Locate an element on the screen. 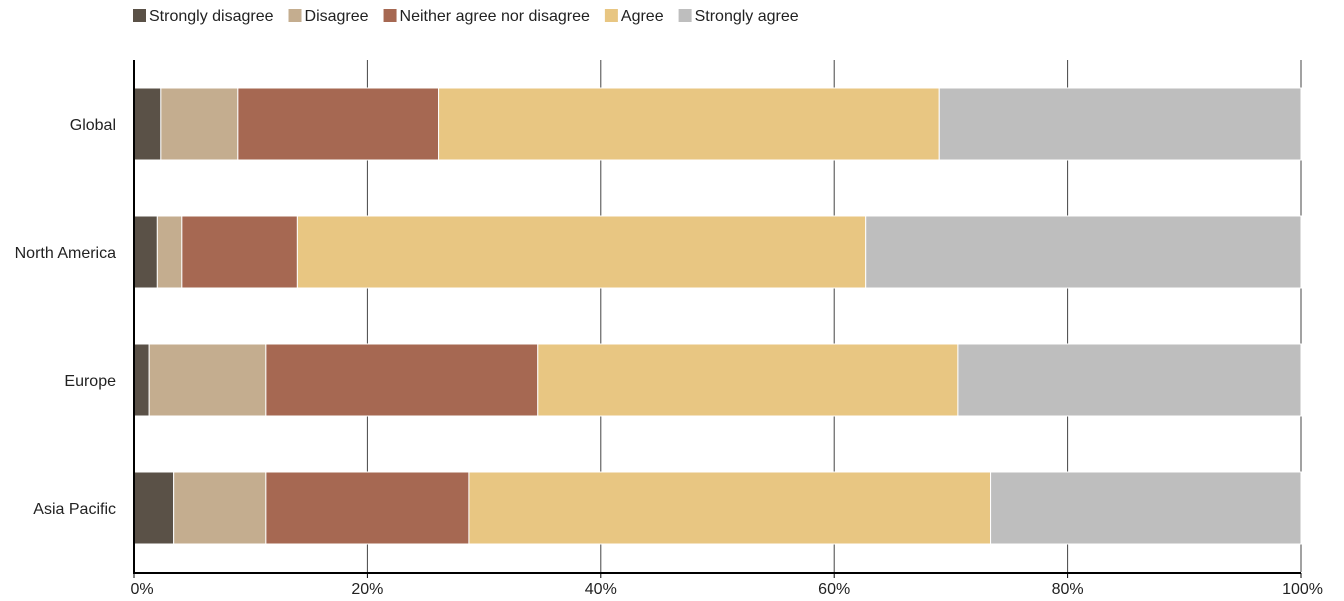 This screenshot has width=1344, height=601. x-axis: 0% 20% 40% 60% 80% 100% is located at coordinates (726, 585).